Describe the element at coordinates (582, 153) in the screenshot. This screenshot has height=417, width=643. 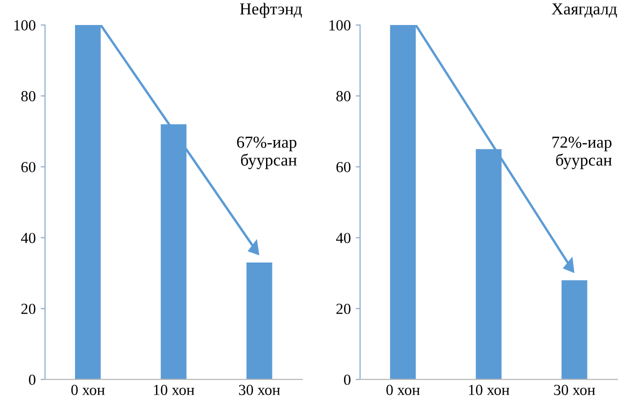
I see `annotation: 72%-иар буурсан` at that location.